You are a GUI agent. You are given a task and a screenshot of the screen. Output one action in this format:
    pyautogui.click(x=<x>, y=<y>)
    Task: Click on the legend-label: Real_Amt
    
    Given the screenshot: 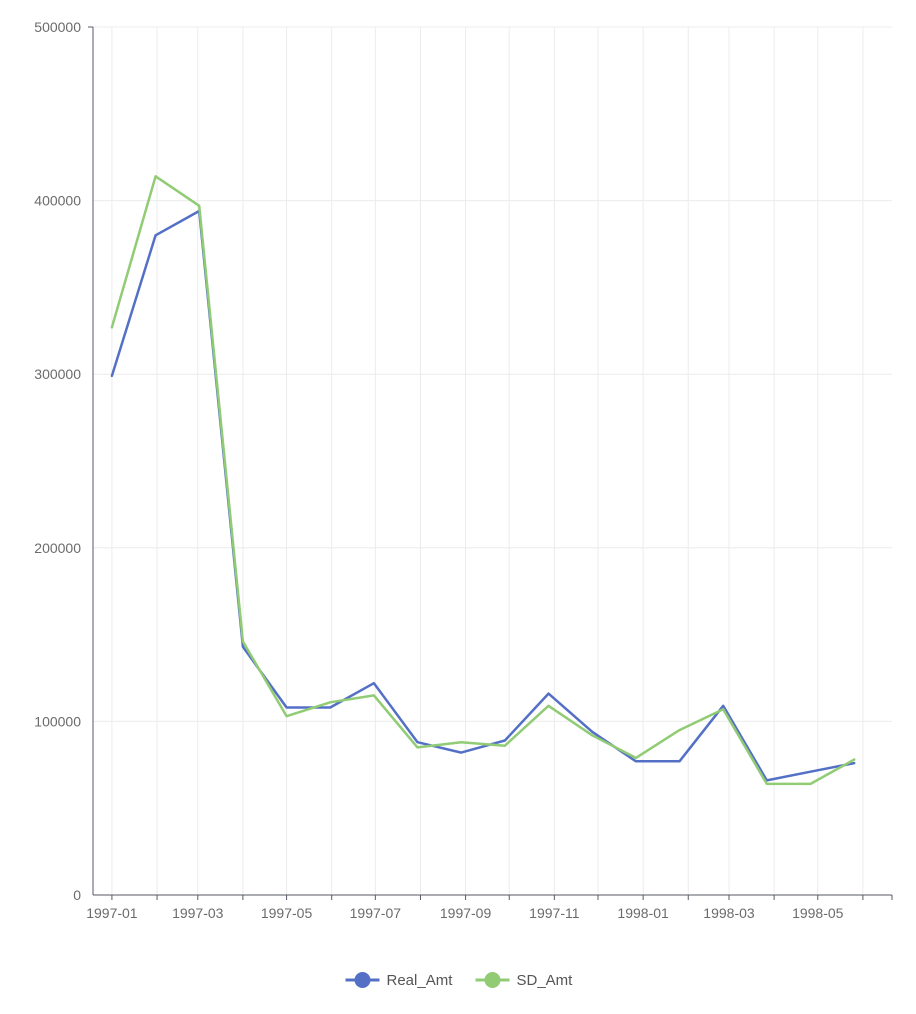 What is the action you would take?
    pyautogui.click(x=420, y=980)
    